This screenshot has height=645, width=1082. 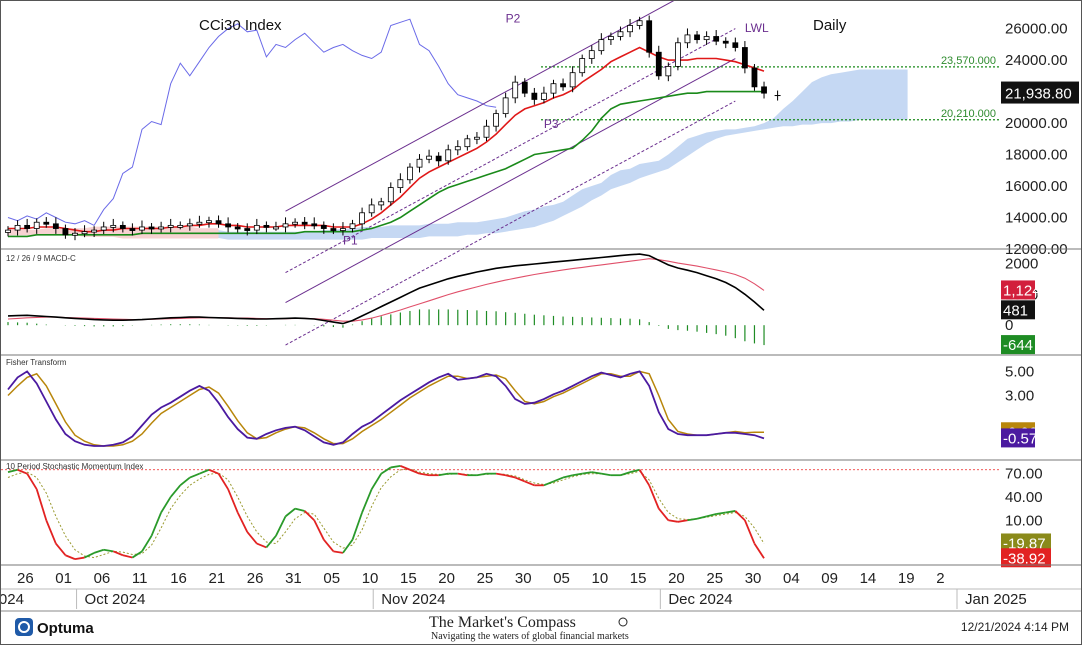 What do you see at coordinates (386, 408) in the screenshot?
I see `fisher-line` at bounding box center [386, 408].